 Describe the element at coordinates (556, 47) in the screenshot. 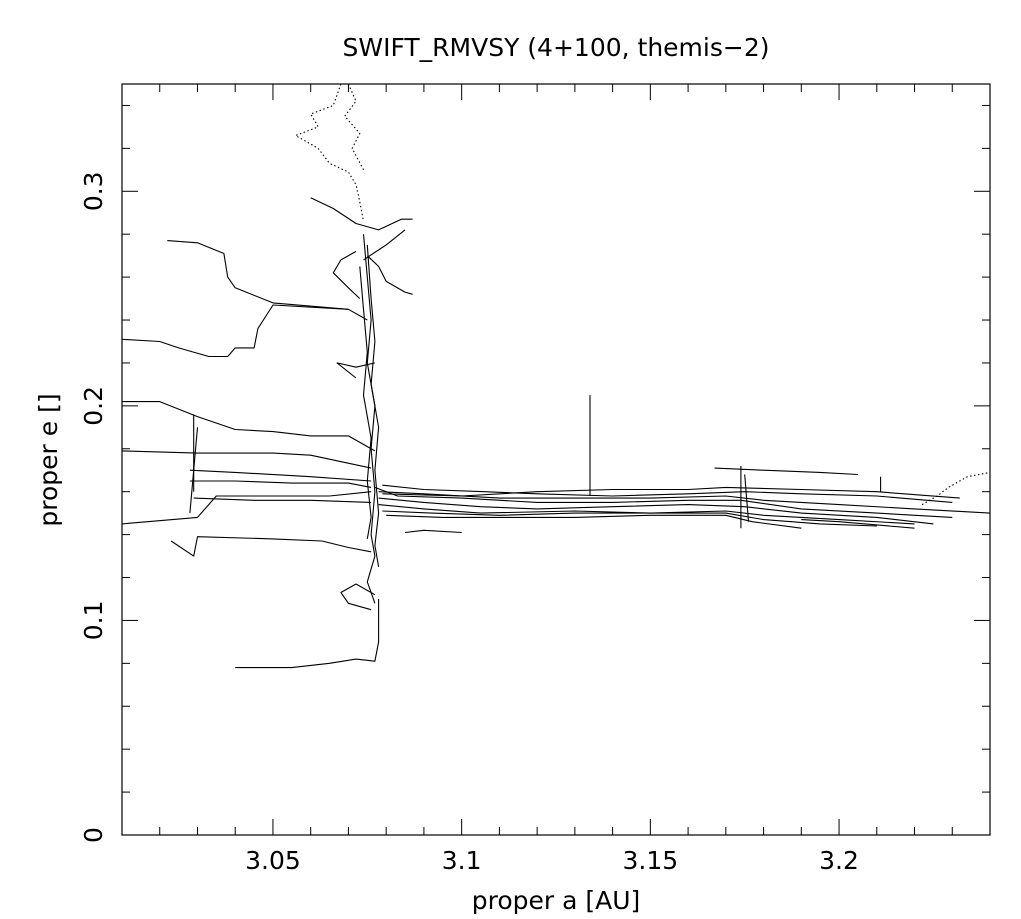

I see `chart-title: SWIFT_RMVSY (4+100, themis−2)` at that location.